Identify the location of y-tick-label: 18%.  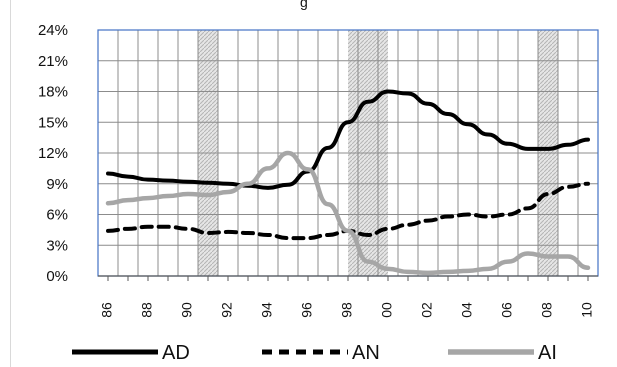
(53, 92).